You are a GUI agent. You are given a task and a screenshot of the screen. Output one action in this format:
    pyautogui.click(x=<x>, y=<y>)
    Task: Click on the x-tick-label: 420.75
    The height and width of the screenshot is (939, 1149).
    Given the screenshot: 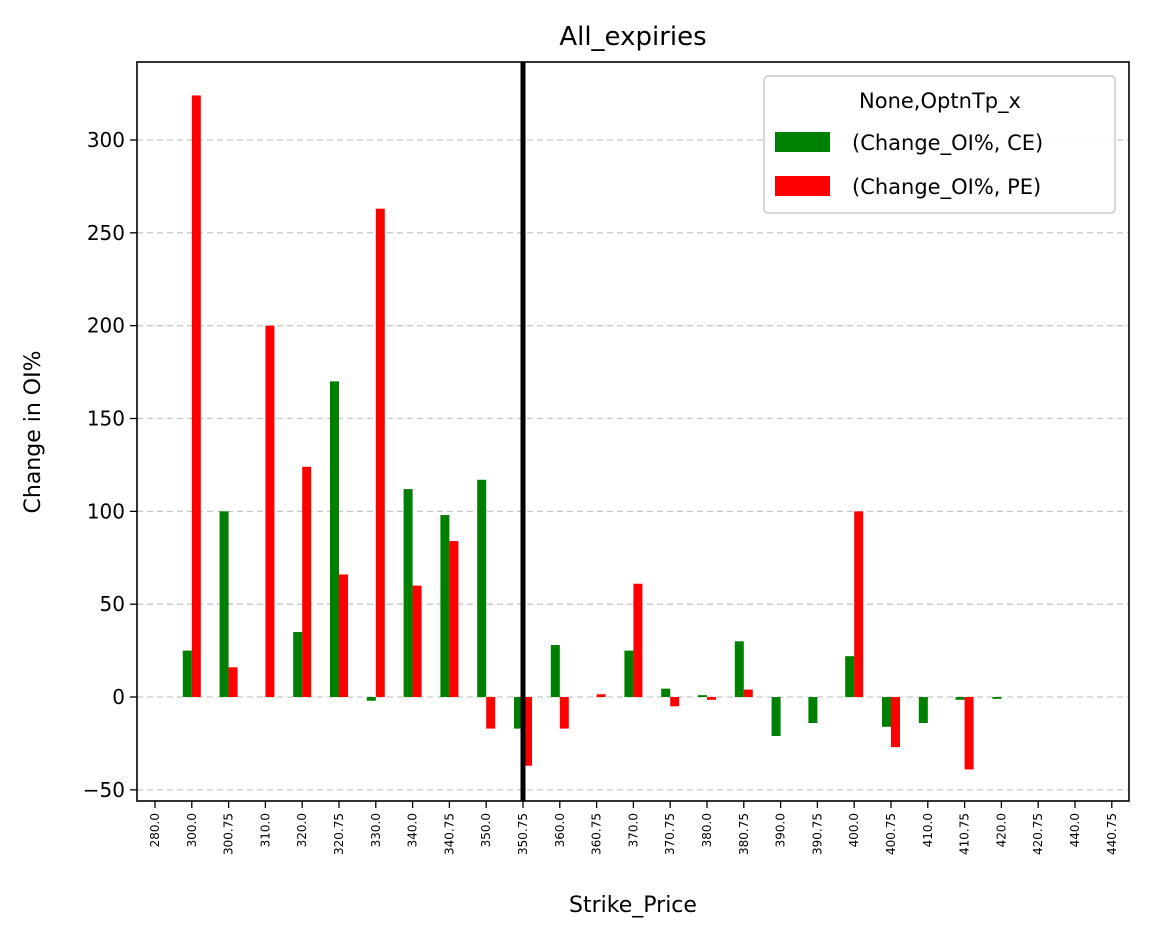 What is the action you would take?
    pyautogui.click(x=1038, y=834)
    